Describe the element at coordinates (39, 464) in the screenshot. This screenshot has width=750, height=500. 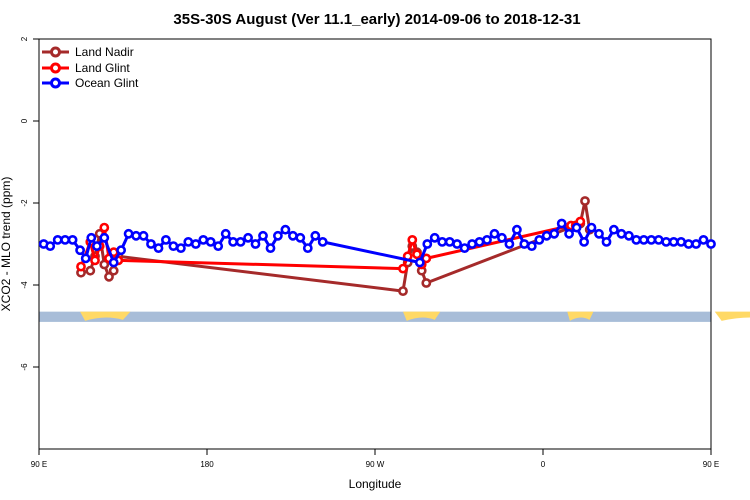
I see `x-tick-label-0: 90 E` at that location.